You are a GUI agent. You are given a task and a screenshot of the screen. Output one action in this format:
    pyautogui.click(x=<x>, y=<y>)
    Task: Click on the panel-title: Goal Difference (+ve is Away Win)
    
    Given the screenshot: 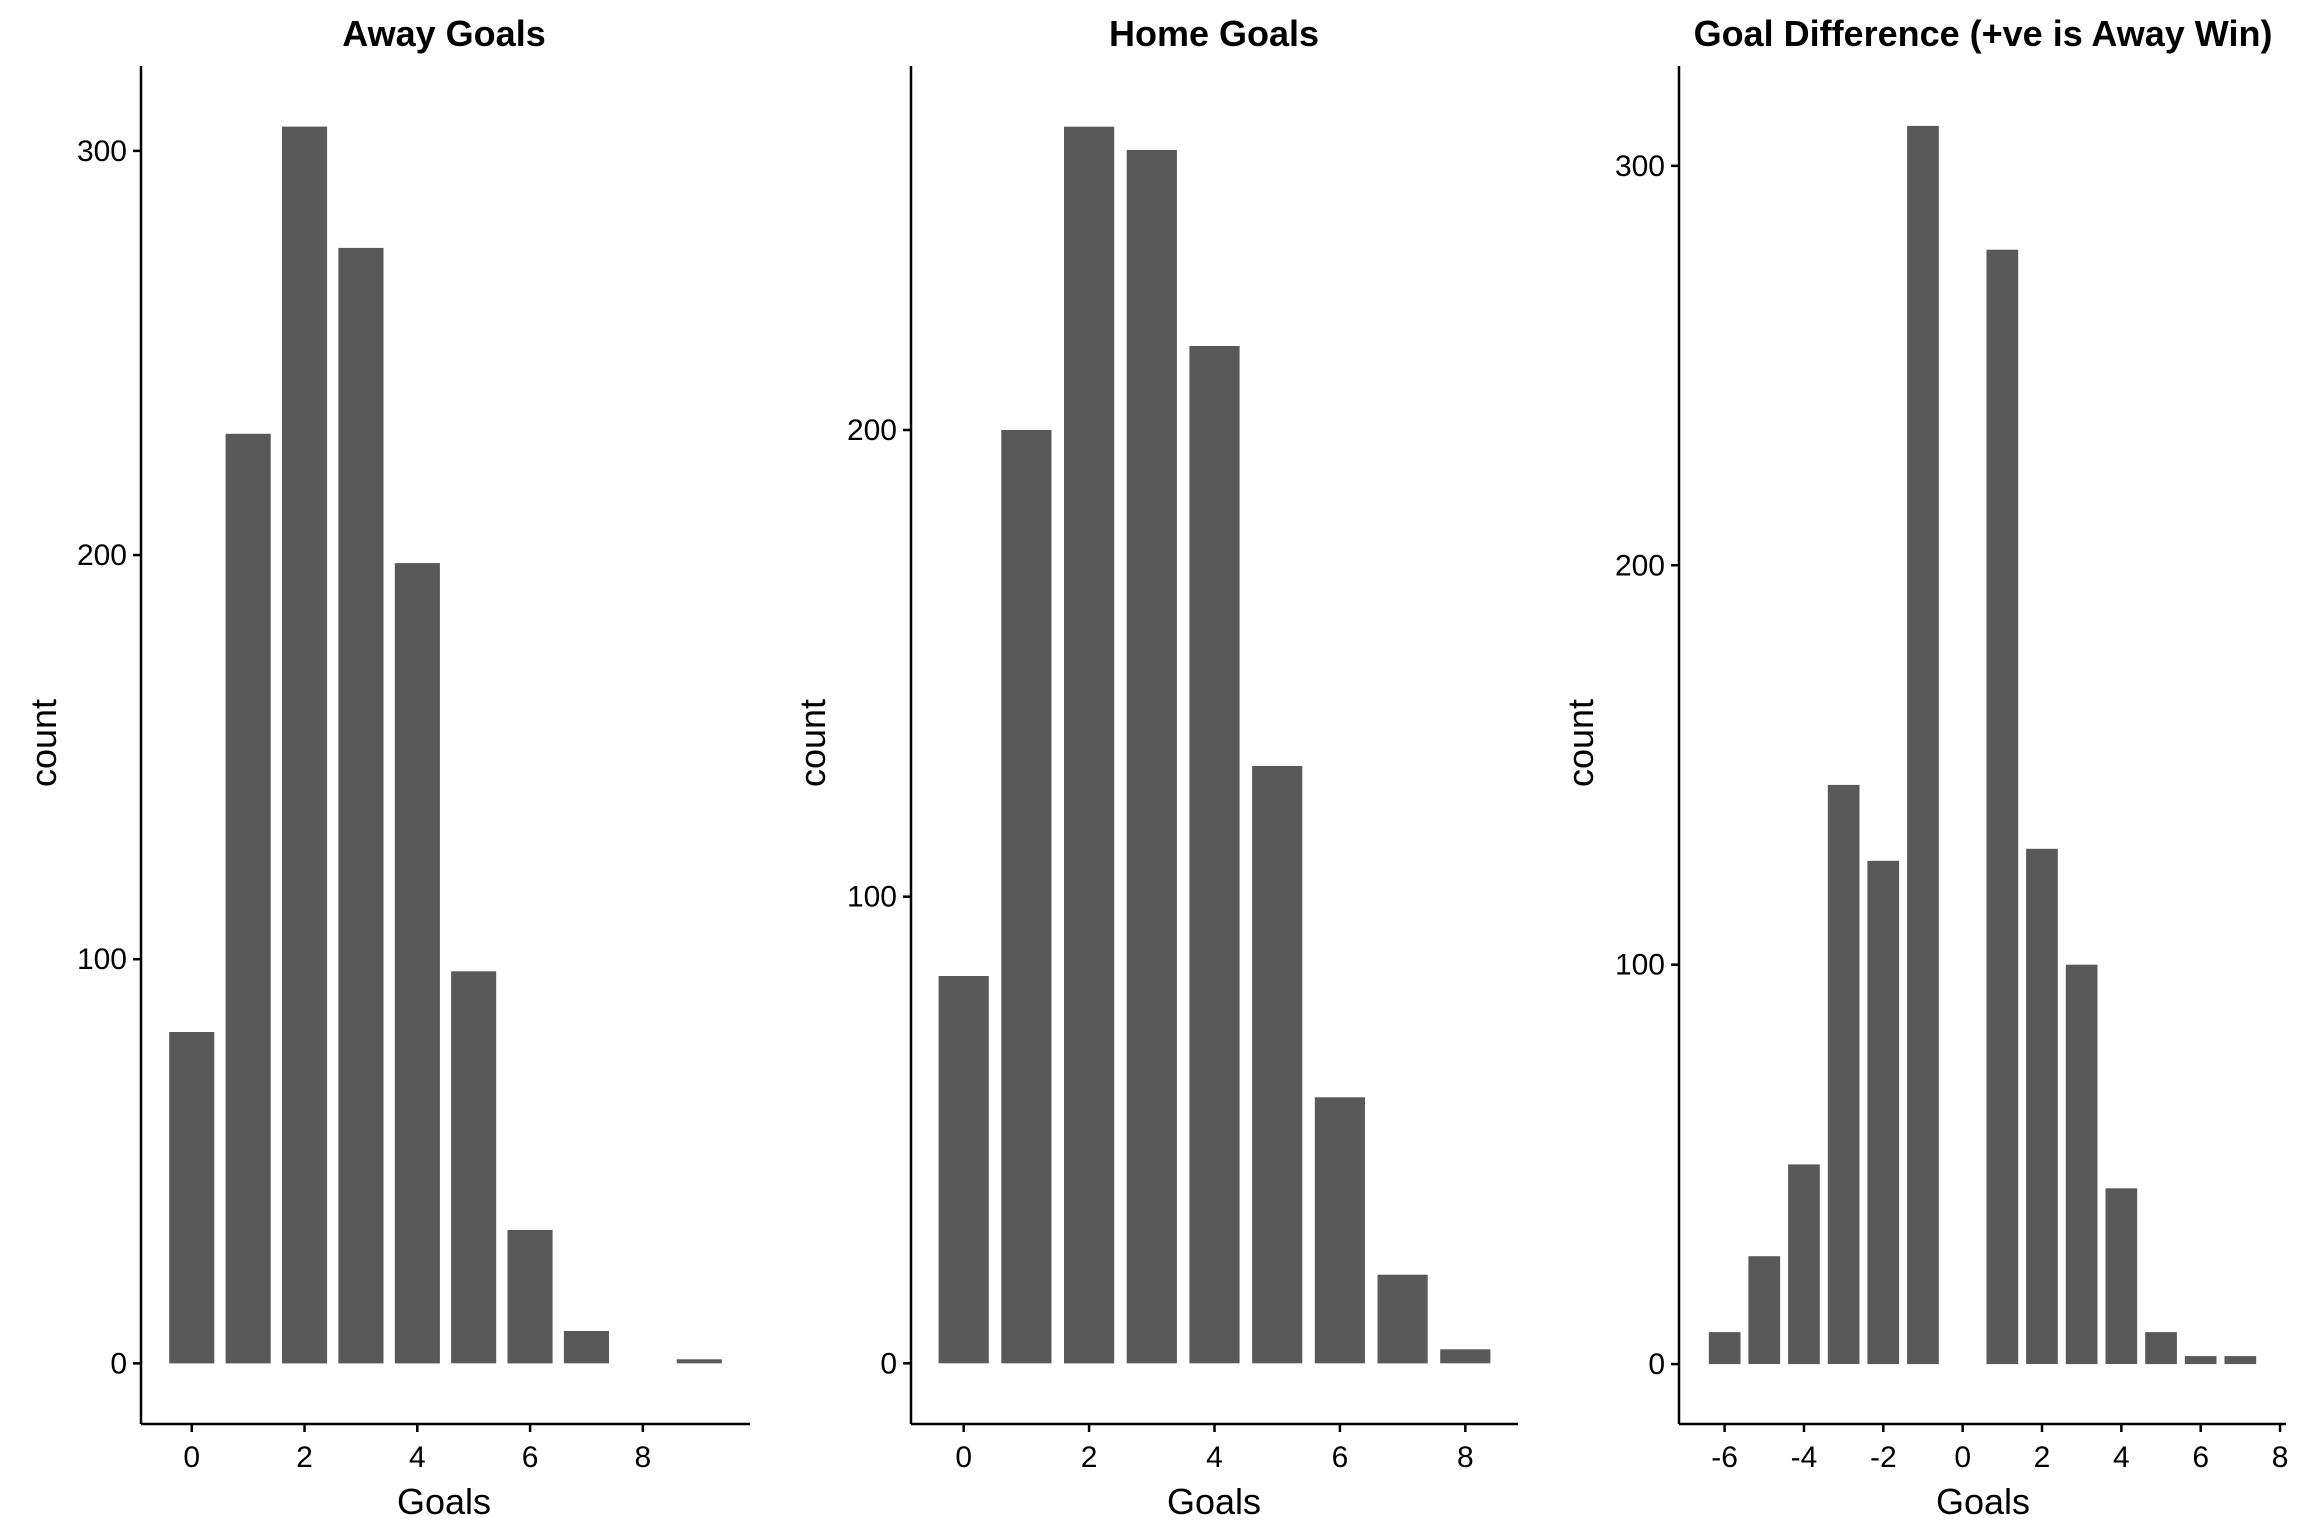 What is the action you would take?
    pyautogui.click(x=1983, y=33)
    